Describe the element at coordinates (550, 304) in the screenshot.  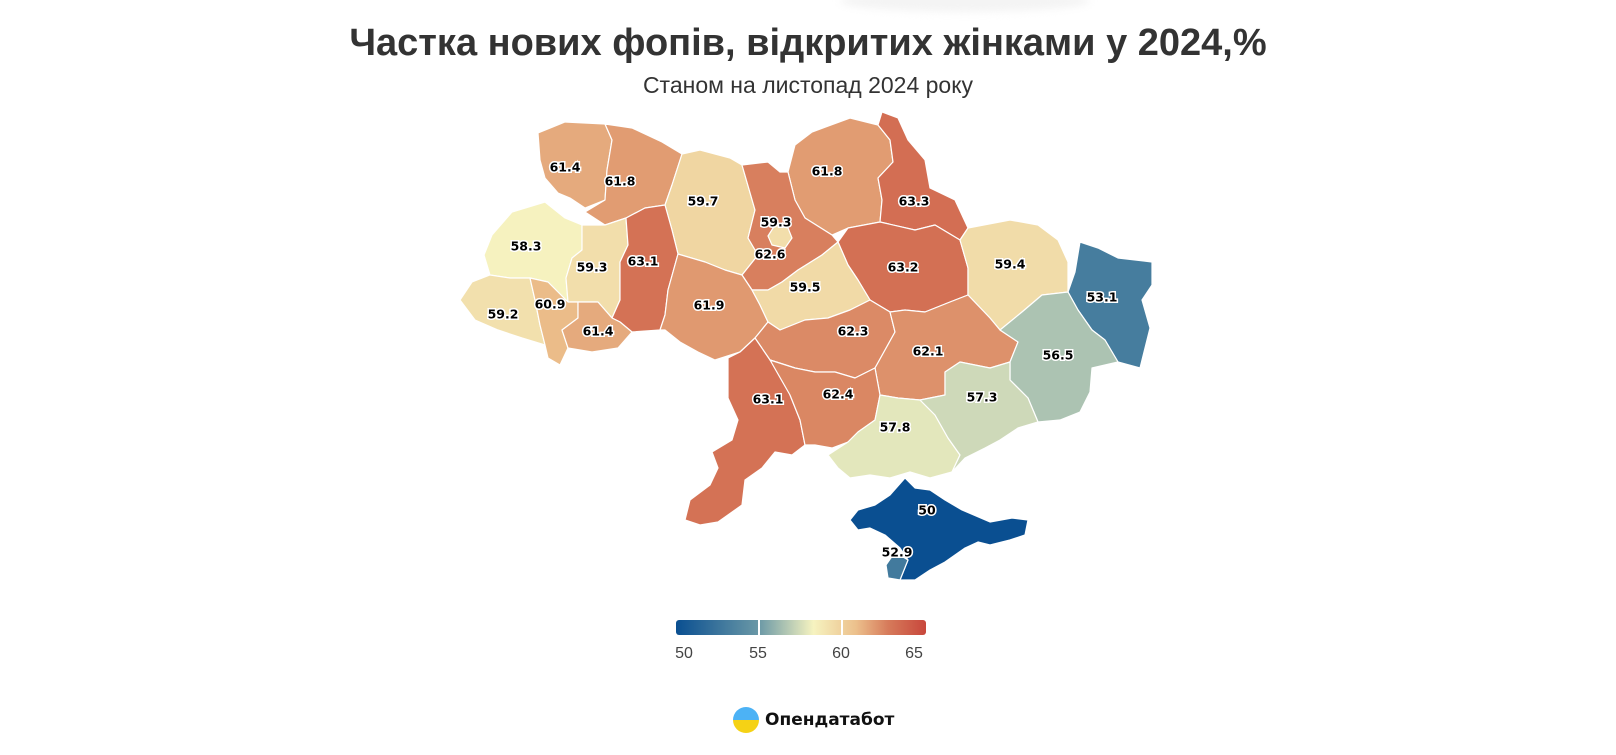
I see `region-value-label: 60.9` at that location.